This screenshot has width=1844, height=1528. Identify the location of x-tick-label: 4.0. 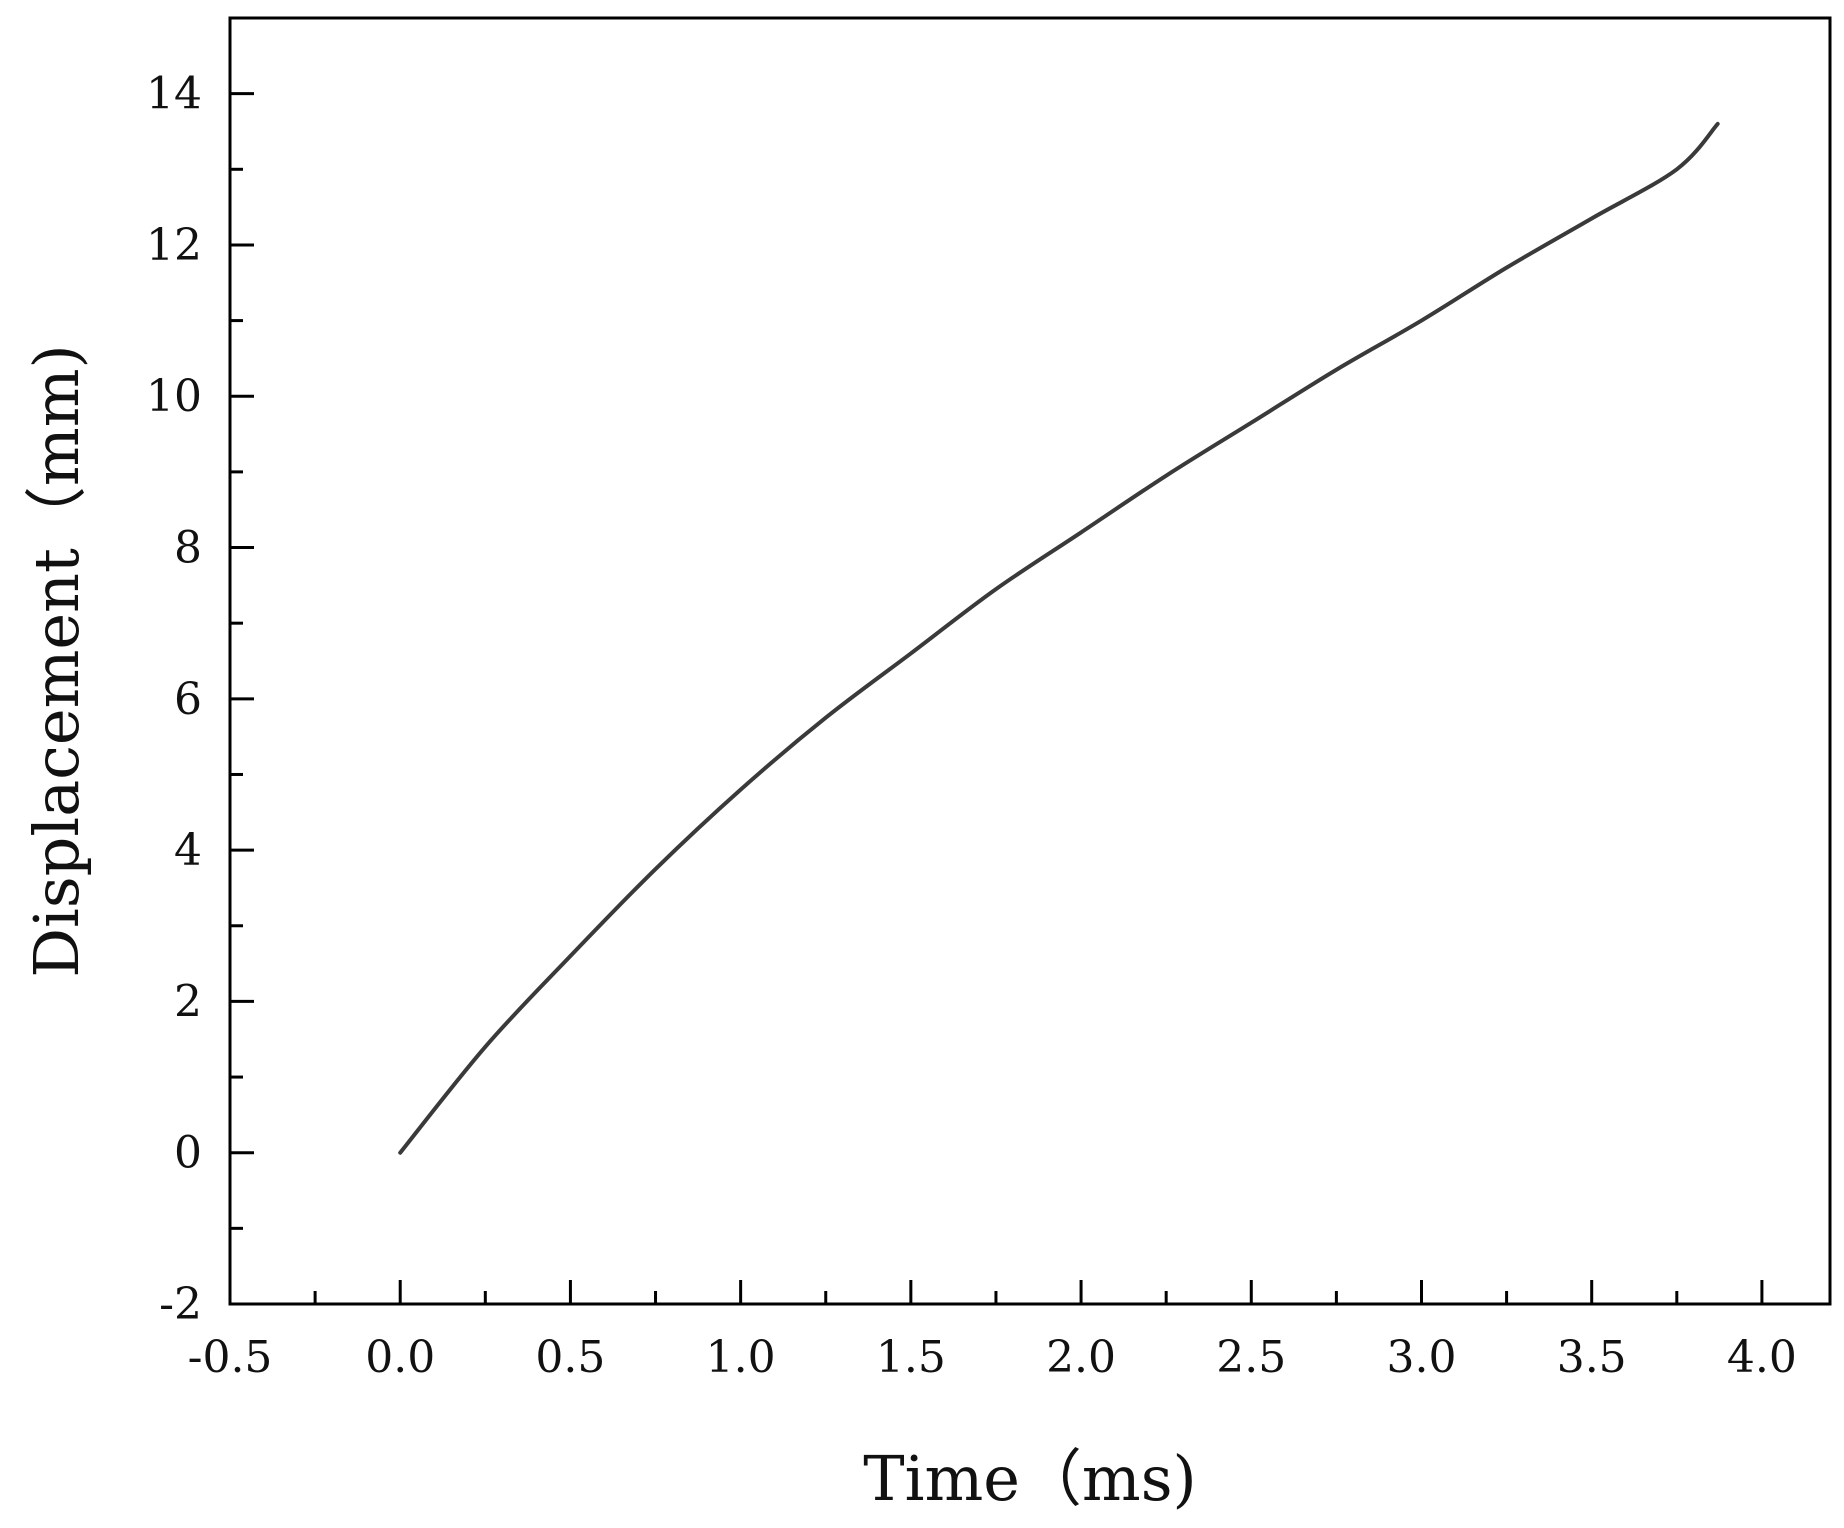
(1762, 1357).